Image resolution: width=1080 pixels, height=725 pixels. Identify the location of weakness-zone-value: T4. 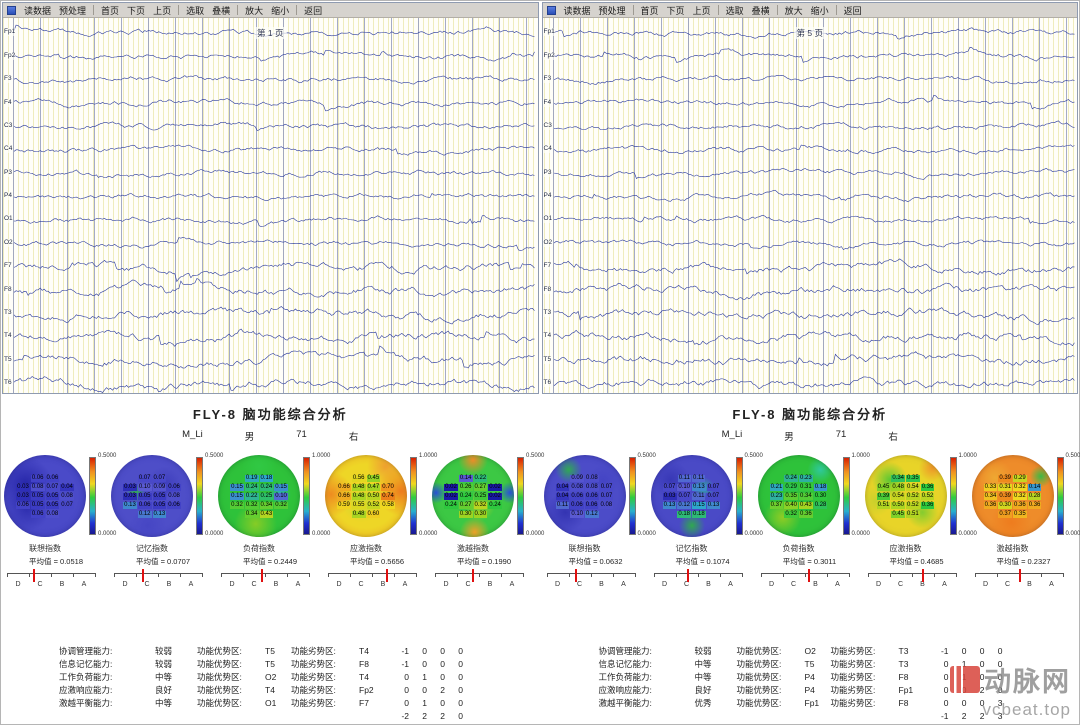
(364, 651).